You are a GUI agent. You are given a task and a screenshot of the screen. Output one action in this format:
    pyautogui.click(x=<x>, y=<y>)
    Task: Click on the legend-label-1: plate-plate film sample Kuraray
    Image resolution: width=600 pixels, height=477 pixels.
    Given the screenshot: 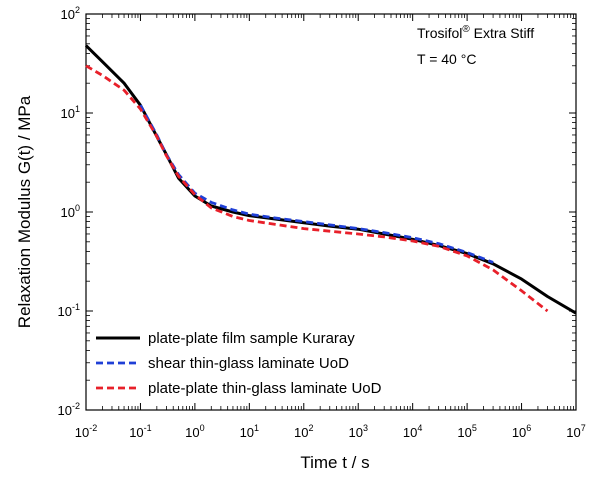 What is the action you would take?
    pyautogui.click(x=251, y=338)
    